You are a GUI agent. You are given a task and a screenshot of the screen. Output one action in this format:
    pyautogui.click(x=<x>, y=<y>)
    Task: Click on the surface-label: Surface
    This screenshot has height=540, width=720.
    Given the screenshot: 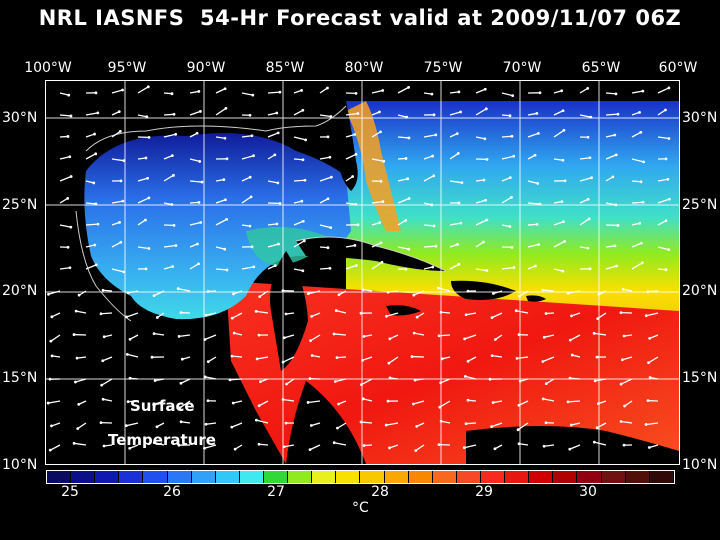 What is the action you would take?
    pyautogui.click(x=162, y=406)
    